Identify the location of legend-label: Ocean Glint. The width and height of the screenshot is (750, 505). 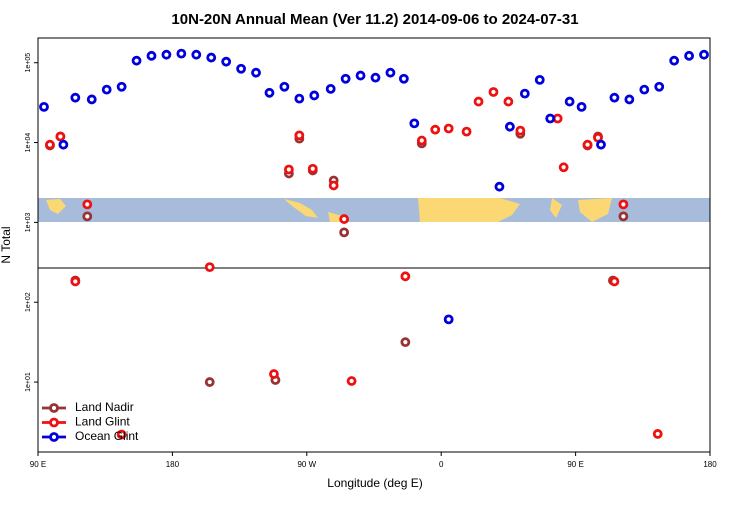
(107, 436).